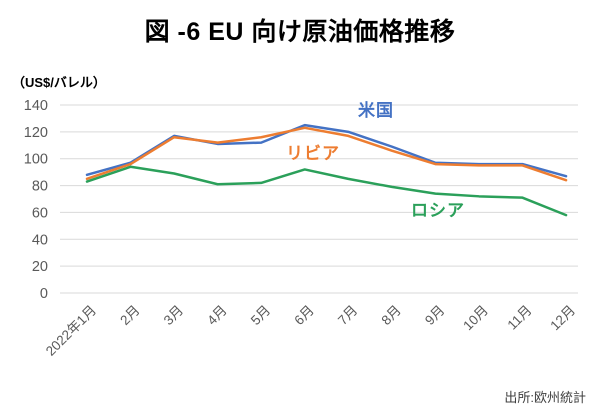  Describe the element at coordinates (44, 294) in the screenshot. I see `y-tick-label: 0` at that location.